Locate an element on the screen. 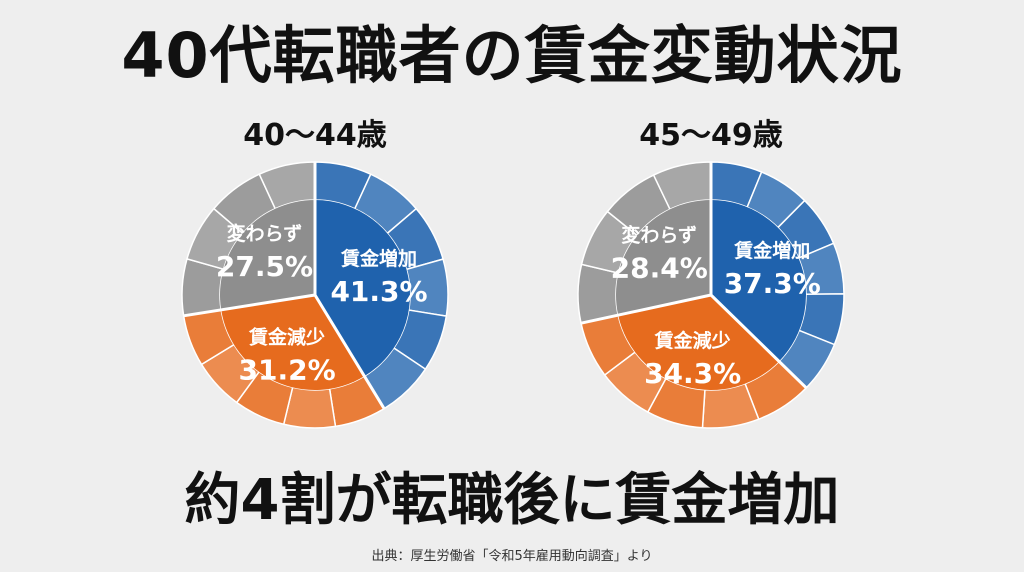 This screenshot has height=572, width=1024. page-title: 40代転職者の賃金変動状況 is located at coordinates (512, 55).